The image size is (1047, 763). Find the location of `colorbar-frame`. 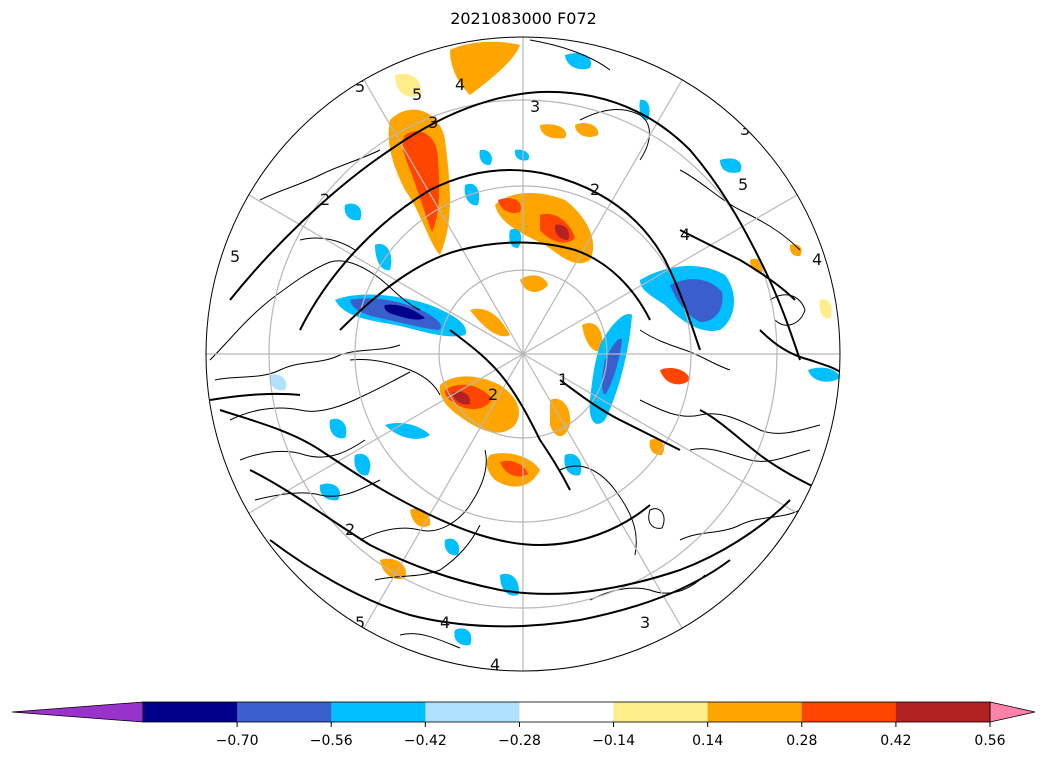

colorbar-frame is located at coordinates (566, 712).